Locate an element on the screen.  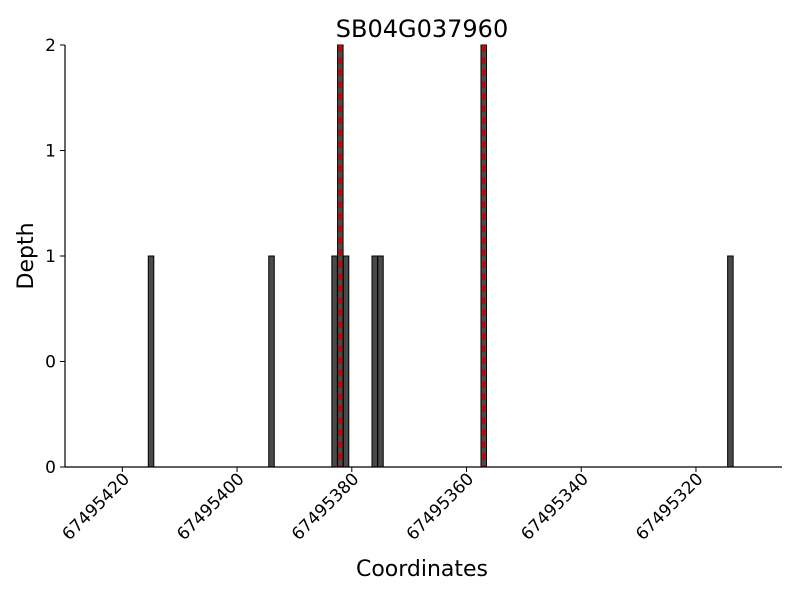
x-tick-label-2: 67495380 is located at coordinates (325, 506).